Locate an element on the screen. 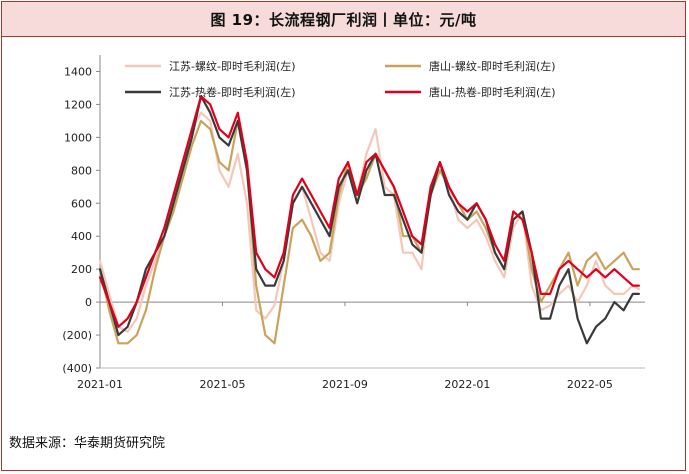 Image resolution: width=689 pixels, height=474 pixels. y-tick-label: 1000 is located at coordinates (78, 137).